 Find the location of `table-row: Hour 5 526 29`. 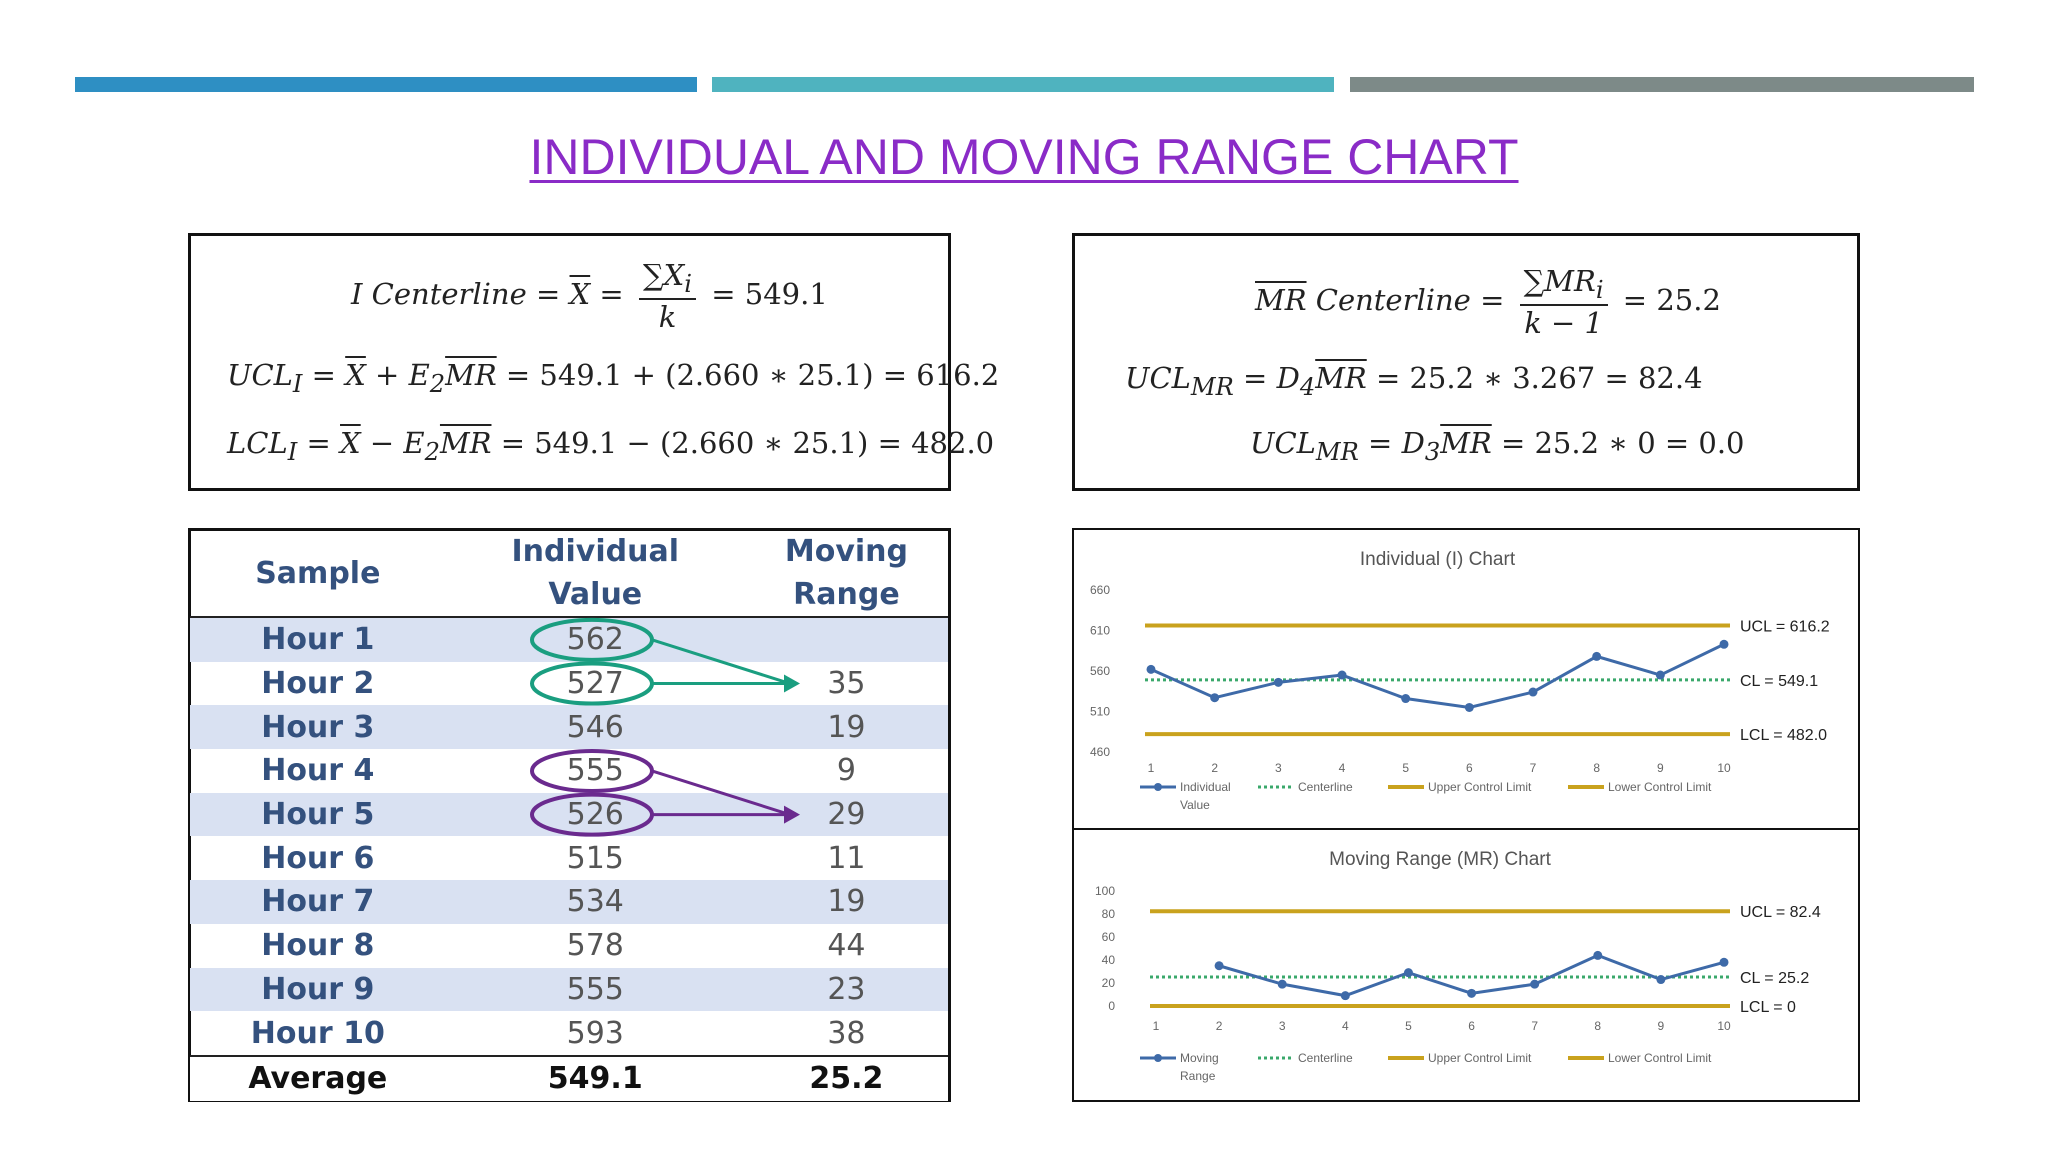

table-row: Hour 5 526 29 is located at coordinates (569, 814).